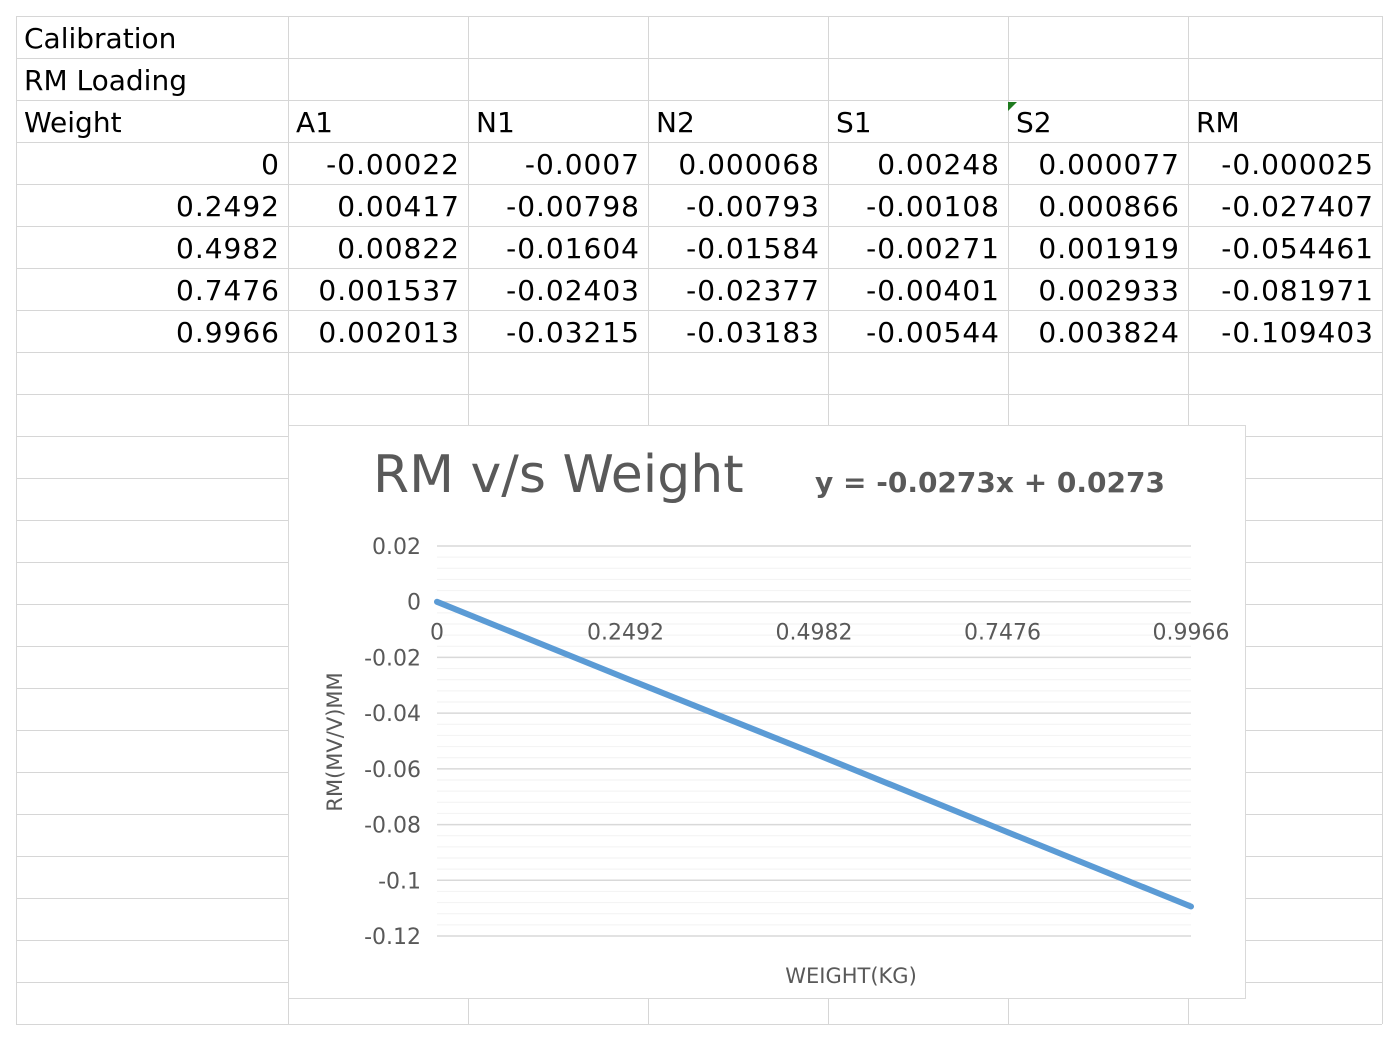 This screenshot has height=1040, width=1398. Describe the element at coordinates (270, 164) in the screenshot. I see `table-cell: 0` at that location.